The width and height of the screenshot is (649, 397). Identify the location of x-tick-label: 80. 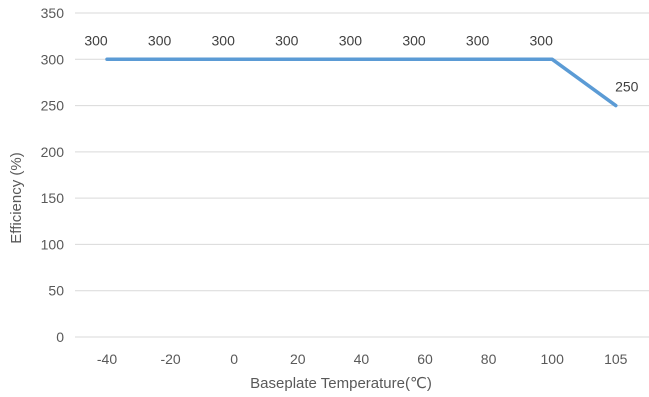
(489, 359).